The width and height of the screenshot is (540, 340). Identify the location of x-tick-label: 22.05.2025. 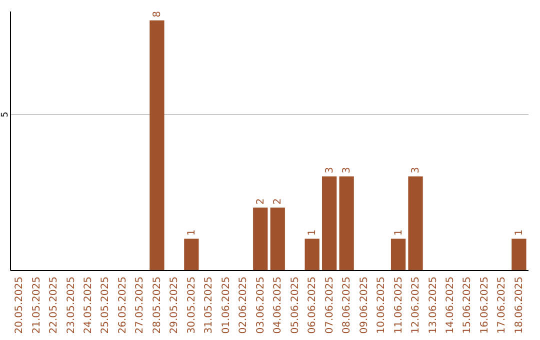
(54, 305).